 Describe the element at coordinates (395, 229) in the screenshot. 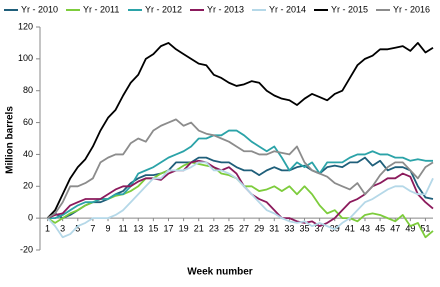

I see `x-tick-label: 47` at that location.